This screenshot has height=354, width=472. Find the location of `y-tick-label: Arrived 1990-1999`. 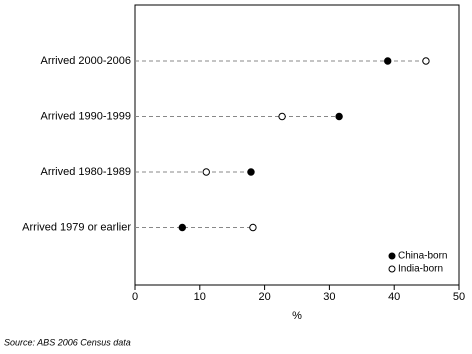

y-tick-label: Arrived 1990-1999 is located at coordinates (85, 116).